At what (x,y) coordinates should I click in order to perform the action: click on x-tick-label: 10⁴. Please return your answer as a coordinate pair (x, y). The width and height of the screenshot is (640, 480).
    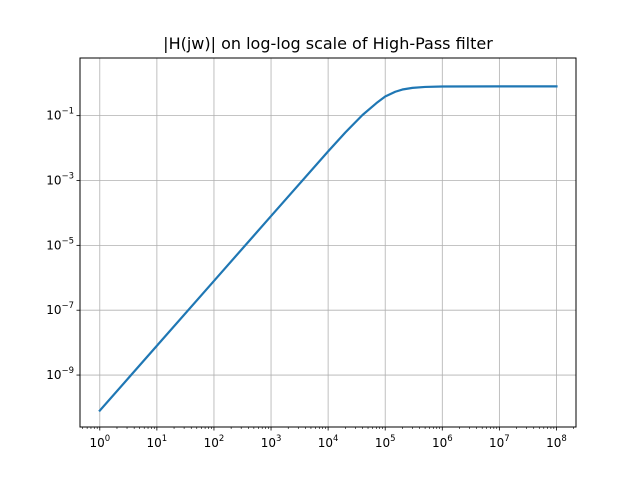
    Looking at the image, I should click on (328, 442).